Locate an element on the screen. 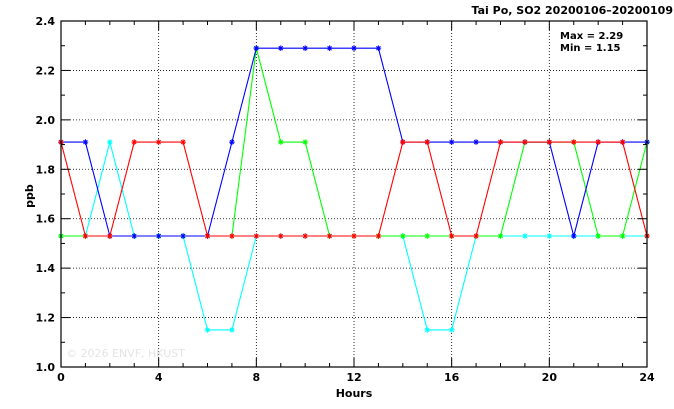 The height and width of the screenshot is (409, 674). y-tick-label: 1.4 is located at coordinates (46, 268).